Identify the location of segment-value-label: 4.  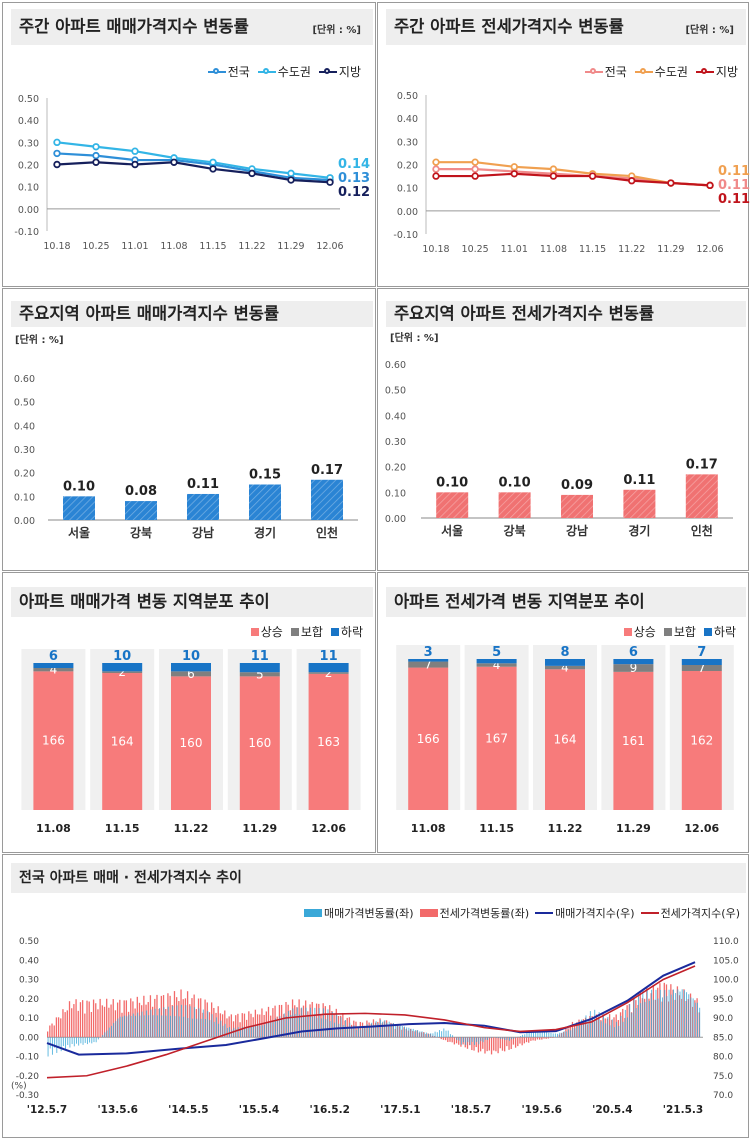
(565, 668).